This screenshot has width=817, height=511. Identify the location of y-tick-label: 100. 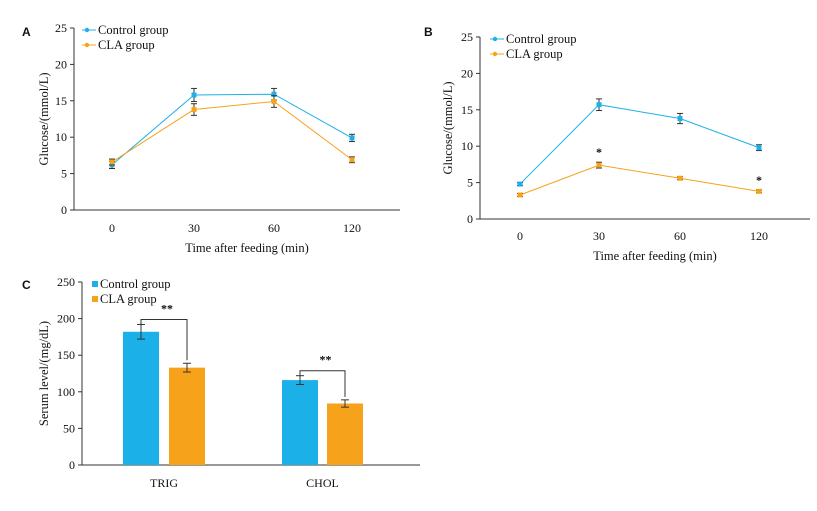
(66, 392).